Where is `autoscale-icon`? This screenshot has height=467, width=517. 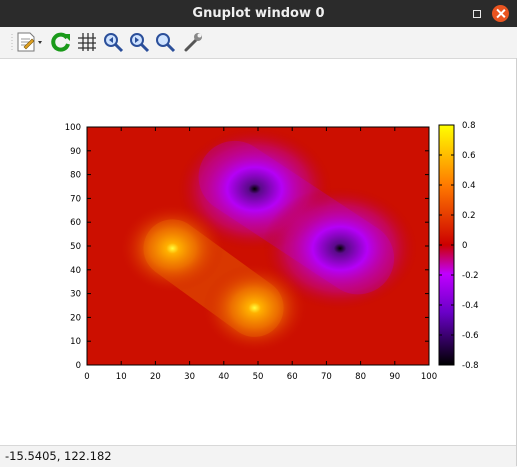 autoscale-icon is located at coordinates (165, 42).